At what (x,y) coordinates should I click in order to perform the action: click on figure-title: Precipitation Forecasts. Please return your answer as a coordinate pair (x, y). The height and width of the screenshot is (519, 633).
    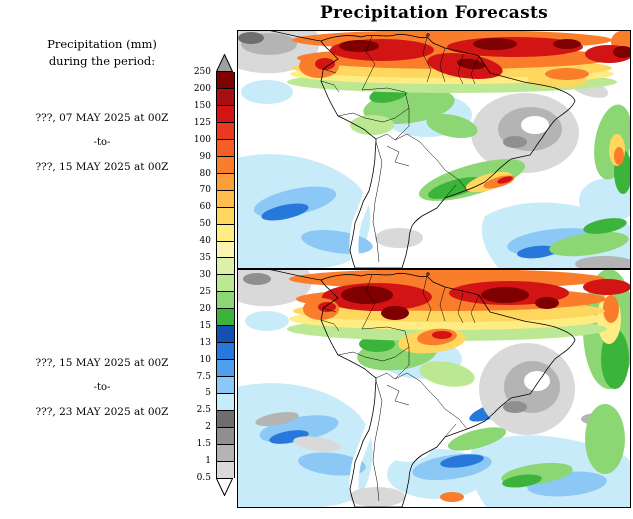
    Looking at the image, I should click on (434, 13).